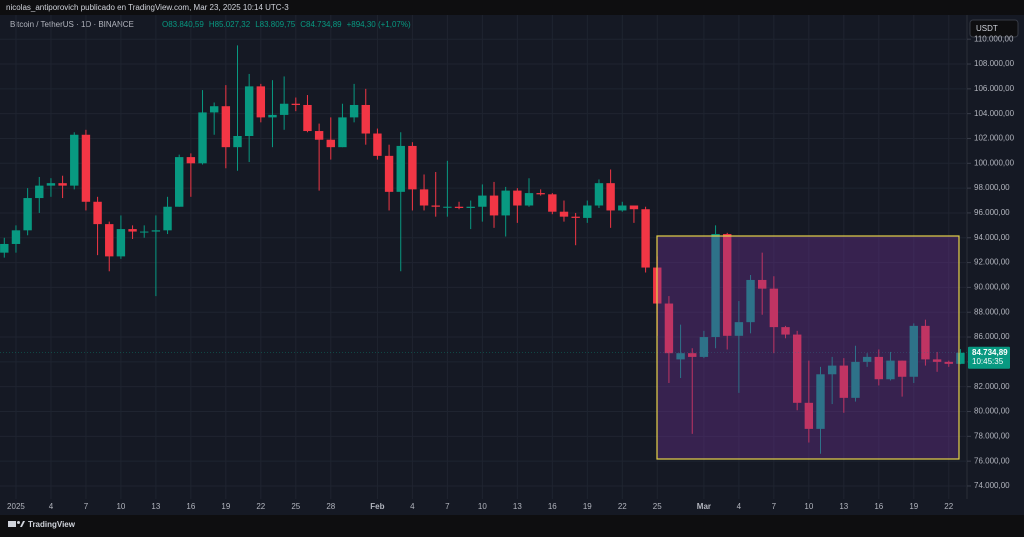  What do you see at coordinates (275, 24) in the screenshot?
I see `ohlc-value: L83.809,75` at bounding box center [275, 24].